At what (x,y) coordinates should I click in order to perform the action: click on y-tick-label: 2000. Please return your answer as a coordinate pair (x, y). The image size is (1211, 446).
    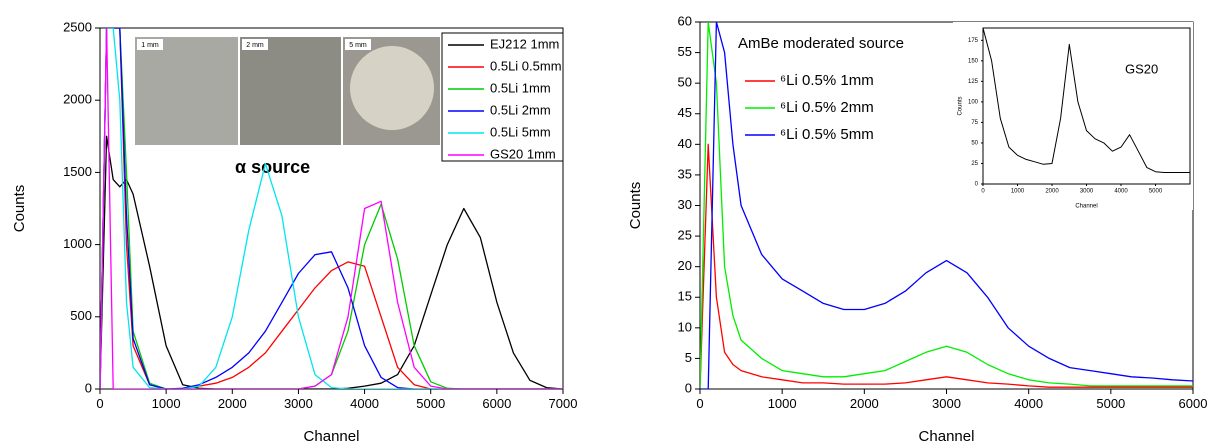
    Looking at the image, I should click on (77, 99).